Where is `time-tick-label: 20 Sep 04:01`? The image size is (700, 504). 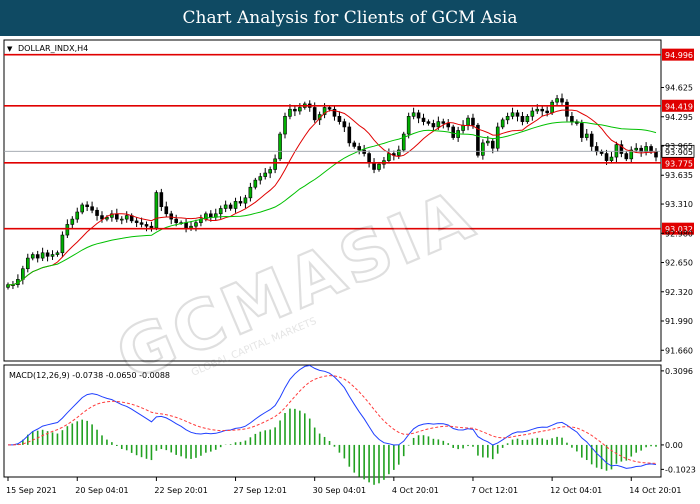 time-tick-label: 20 Sep 04:01 is located at coordinates (101, 490).